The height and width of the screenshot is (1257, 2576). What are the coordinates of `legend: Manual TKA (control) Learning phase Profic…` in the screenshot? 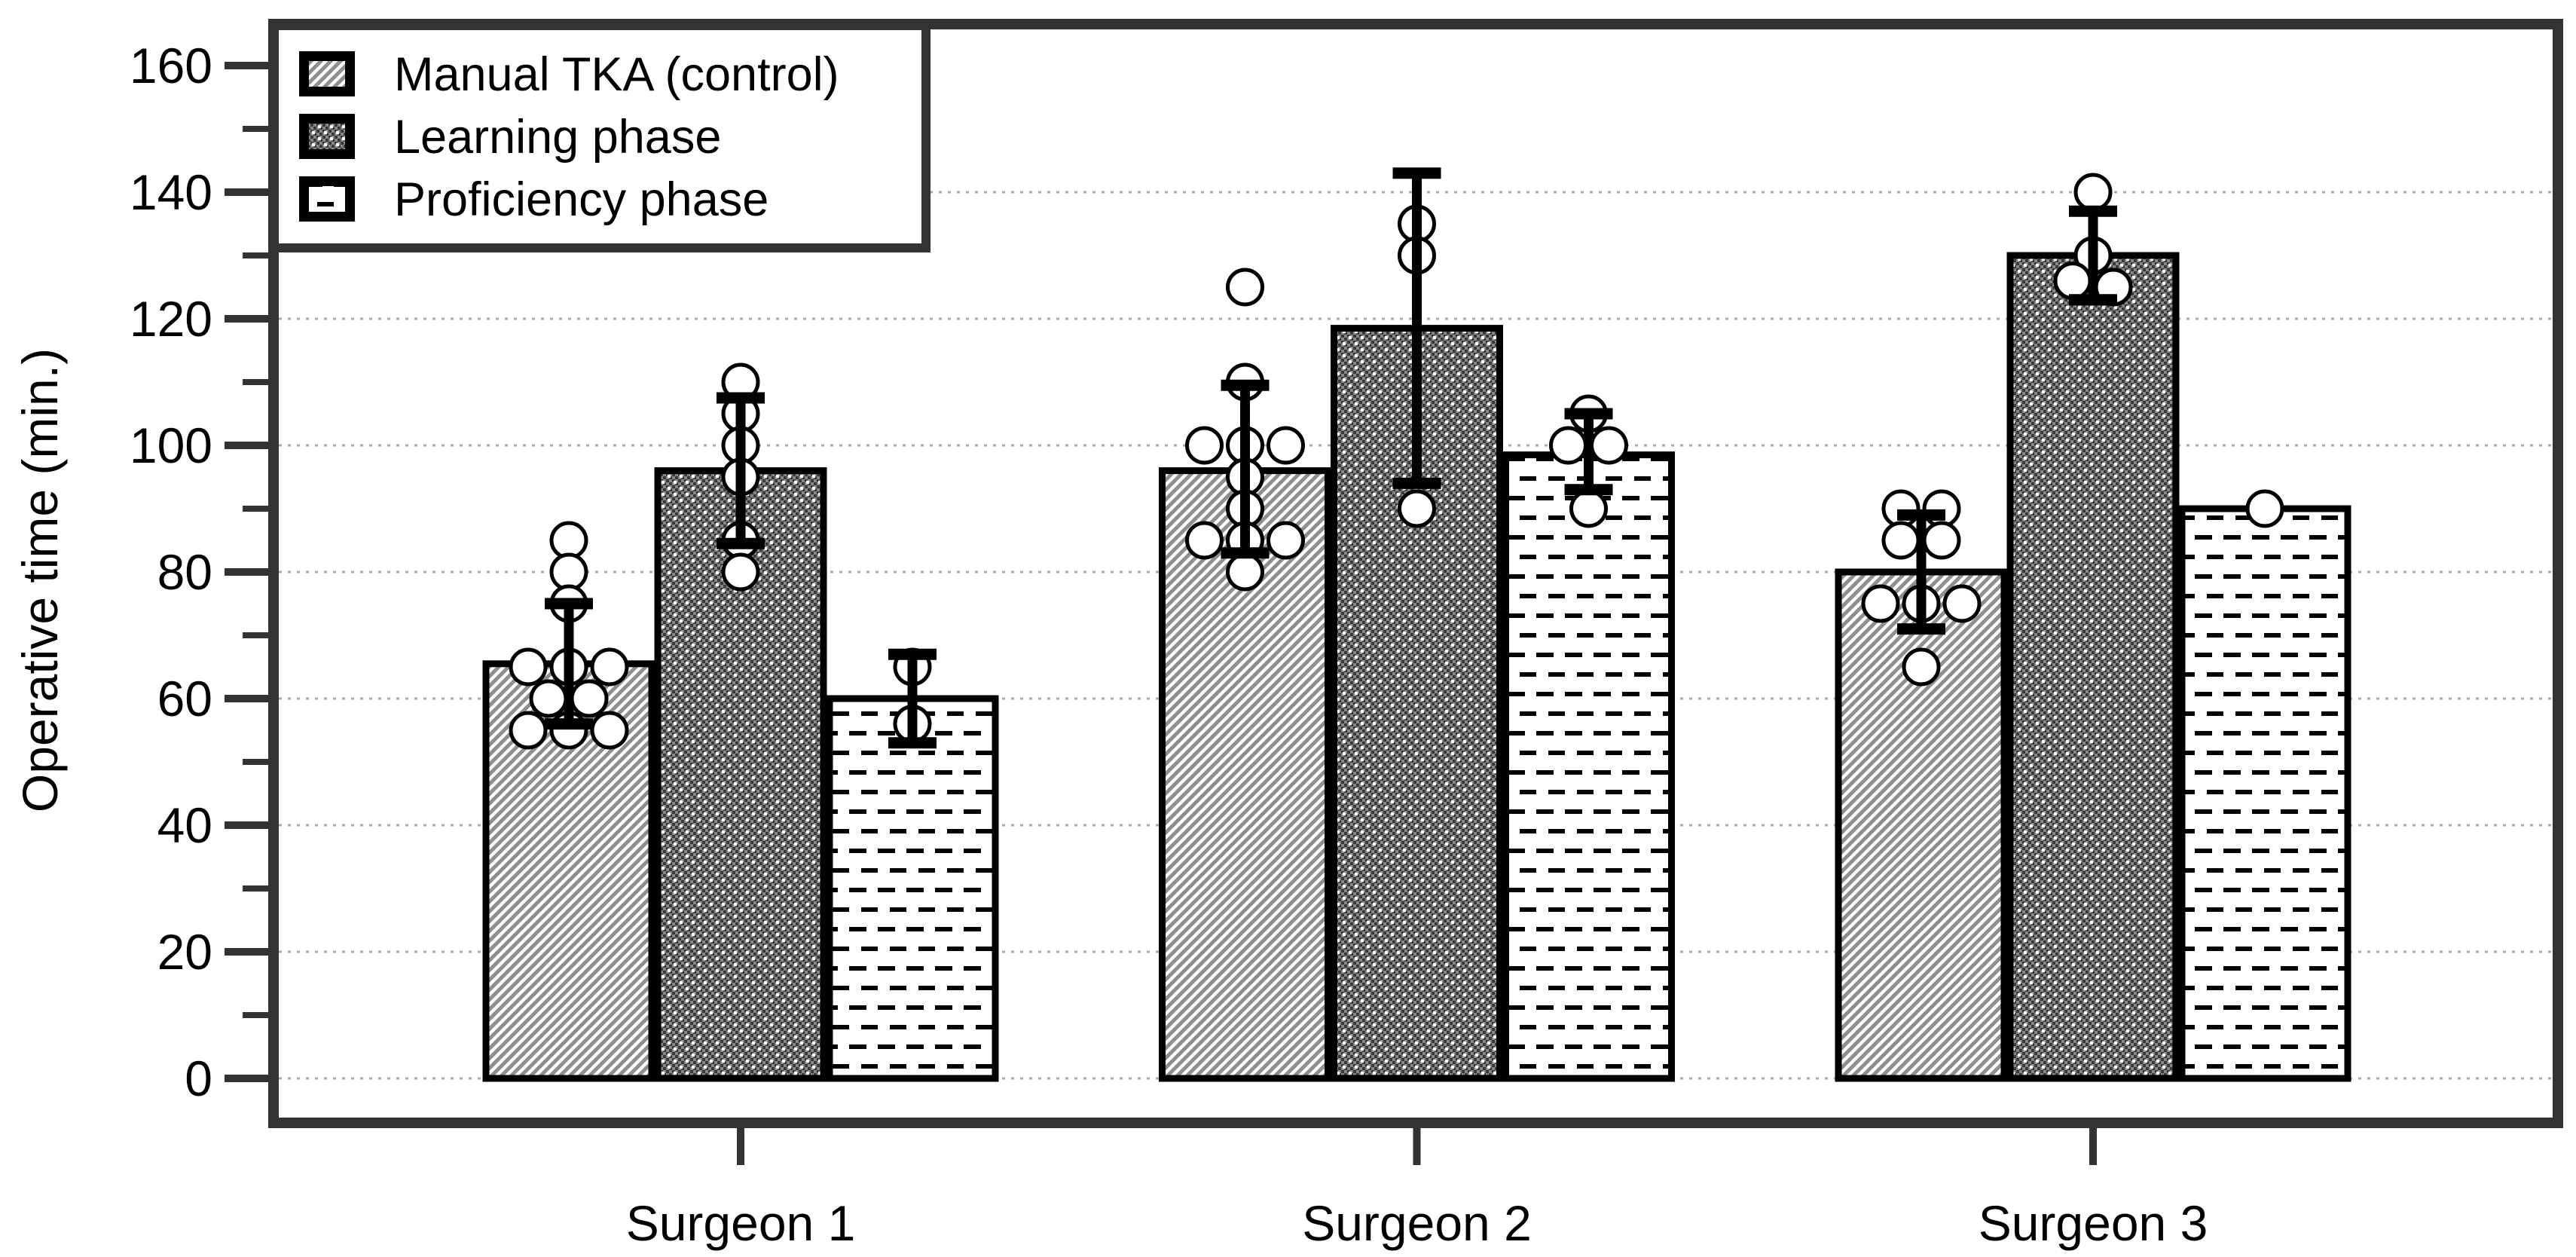 It's located at (600, 136).